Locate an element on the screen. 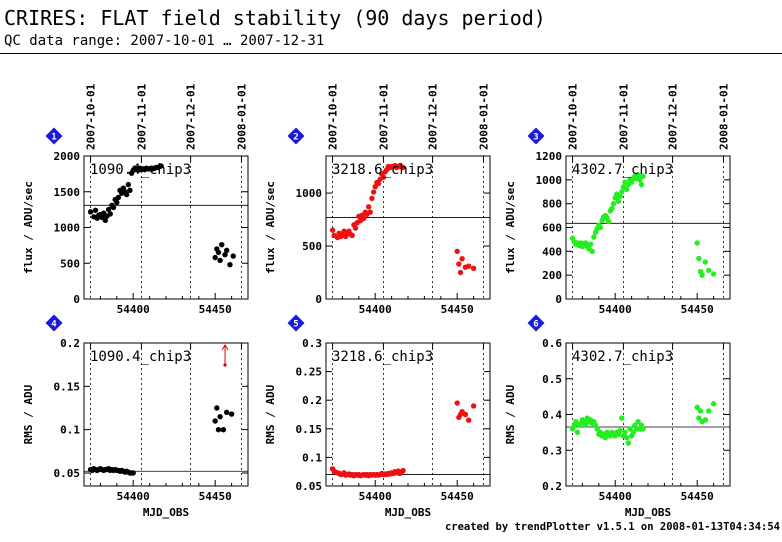 The width and height of the screenshot is (782, 542). outlier-arrow-head is located at coordinates (225, 347).